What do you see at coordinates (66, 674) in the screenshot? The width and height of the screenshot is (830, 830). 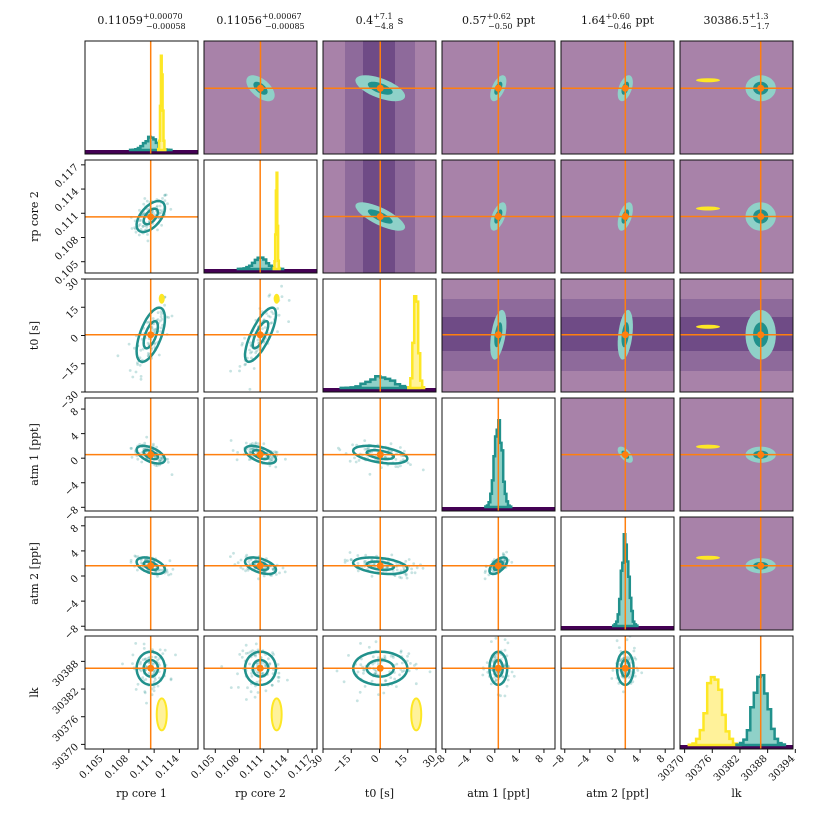 I see `y-tick-label: 30388` at bounding box center [66, 674].